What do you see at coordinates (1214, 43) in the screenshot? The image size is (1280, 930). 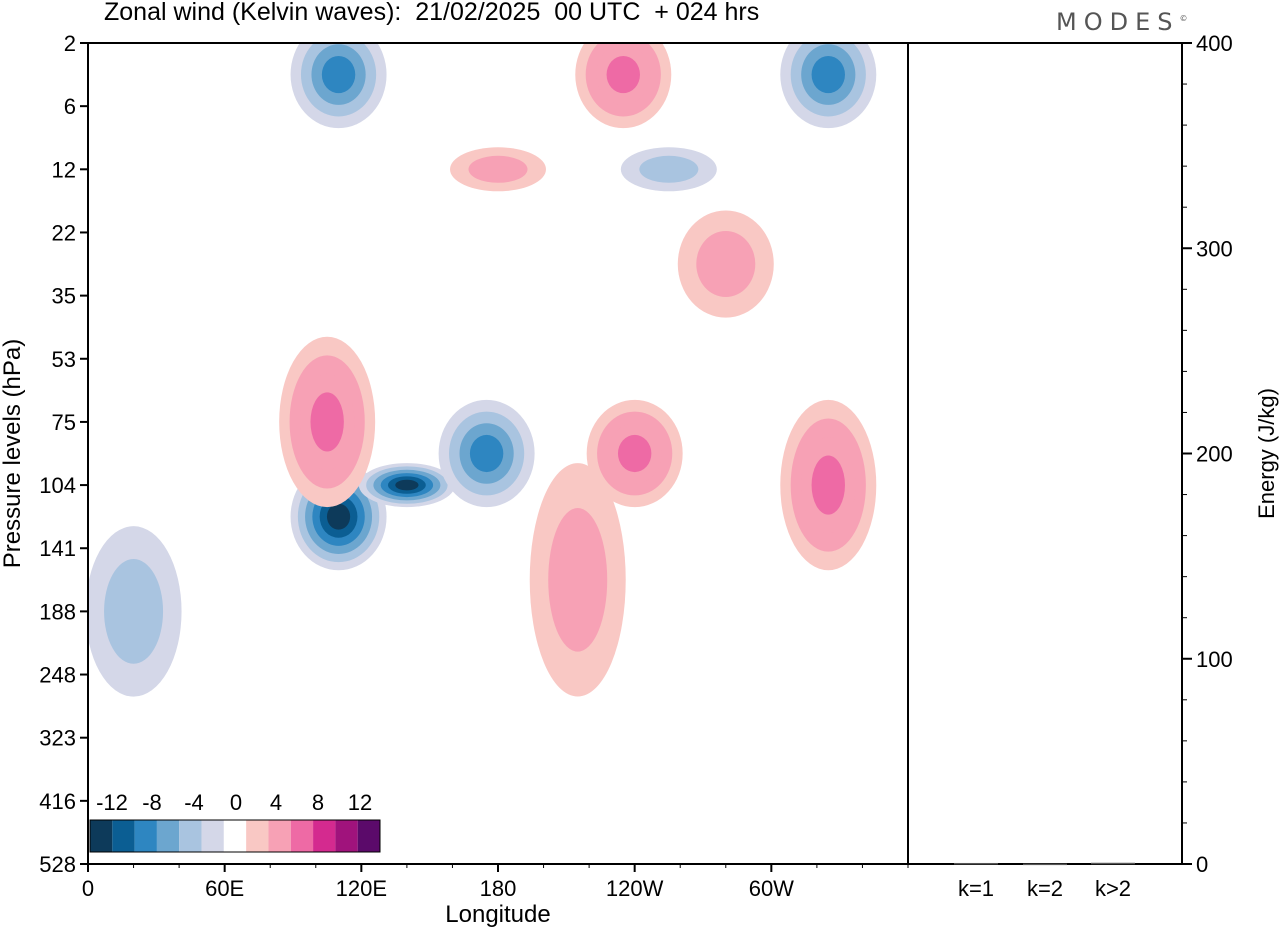 I see `energy-tick-label: 400` at bounding box center [1214, 43].